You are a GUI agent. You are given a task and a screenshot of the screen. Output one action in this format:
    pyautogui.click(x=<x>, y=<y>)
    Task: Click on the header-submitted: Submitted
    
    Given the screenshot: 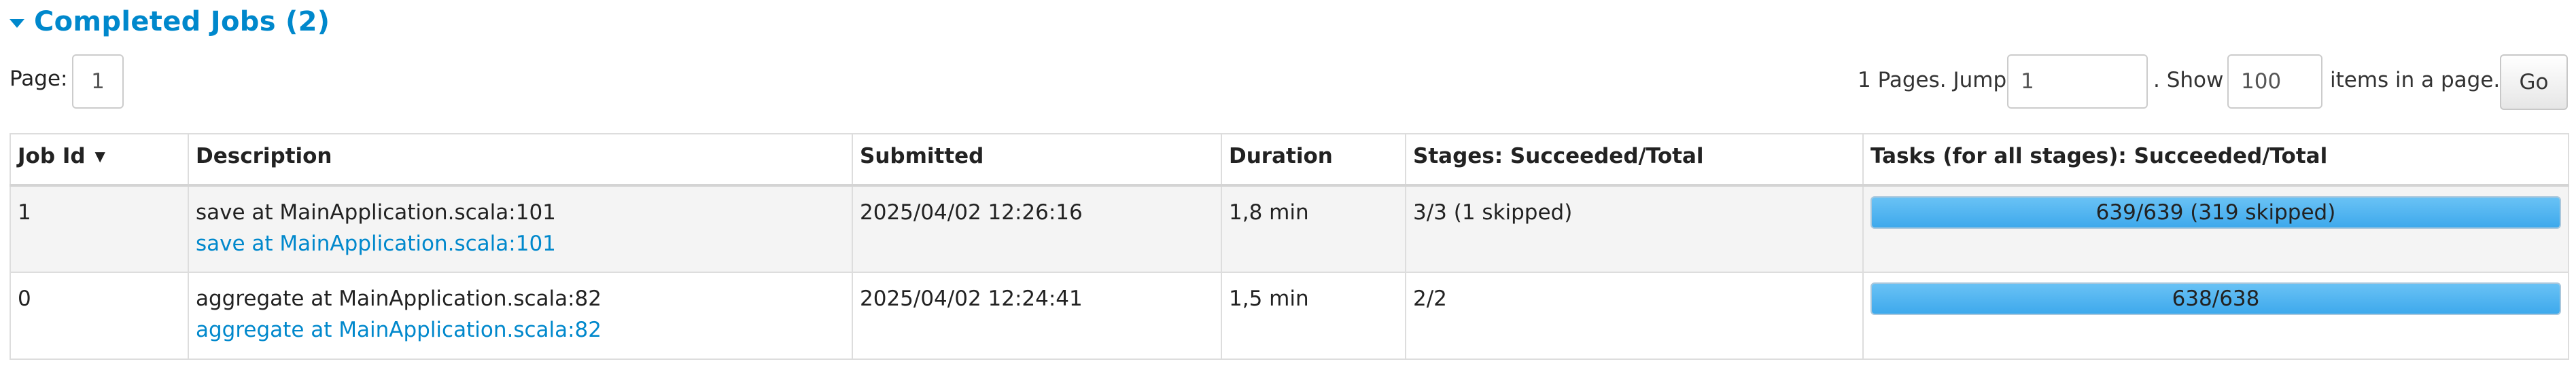 What is the action you would take?
    pyautogui.click(x=1037, y=160)
    